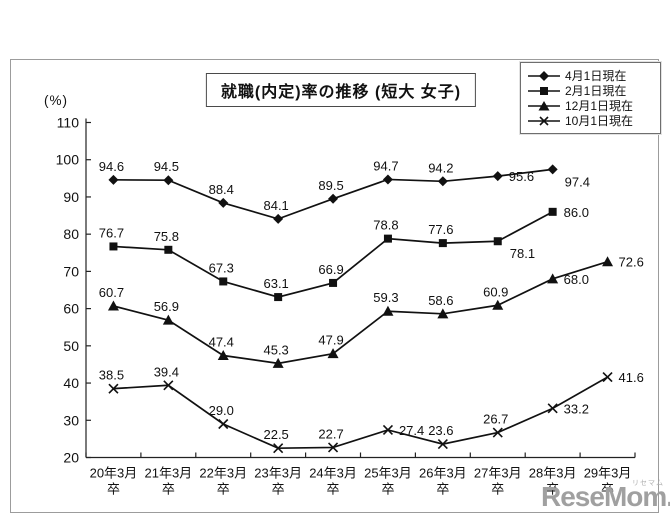  I want to click on x-category-label: 22年3月卒, so click(223, 481).